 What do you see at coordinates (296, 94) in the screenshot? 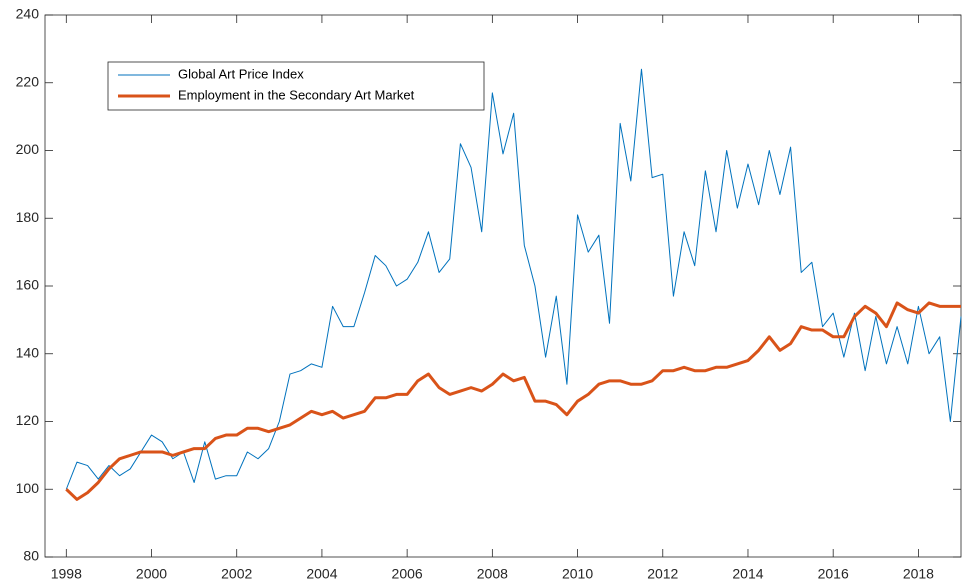
I see `legend-label: Employment in the Secondary Art Market` at bounding box center [296, 94].